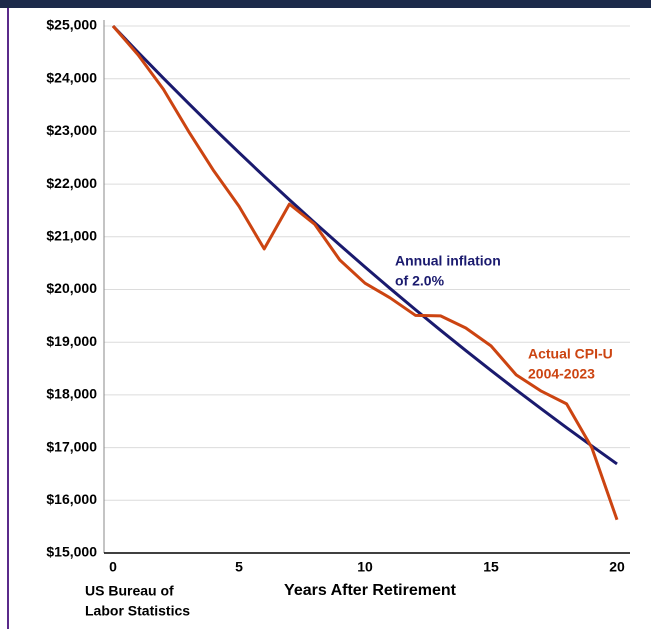 This screenshot has width=651, height=629. Describe the element at coordinates (570, 354) in the screenshot. I see `annotation: Actual CPI-U` at that location.